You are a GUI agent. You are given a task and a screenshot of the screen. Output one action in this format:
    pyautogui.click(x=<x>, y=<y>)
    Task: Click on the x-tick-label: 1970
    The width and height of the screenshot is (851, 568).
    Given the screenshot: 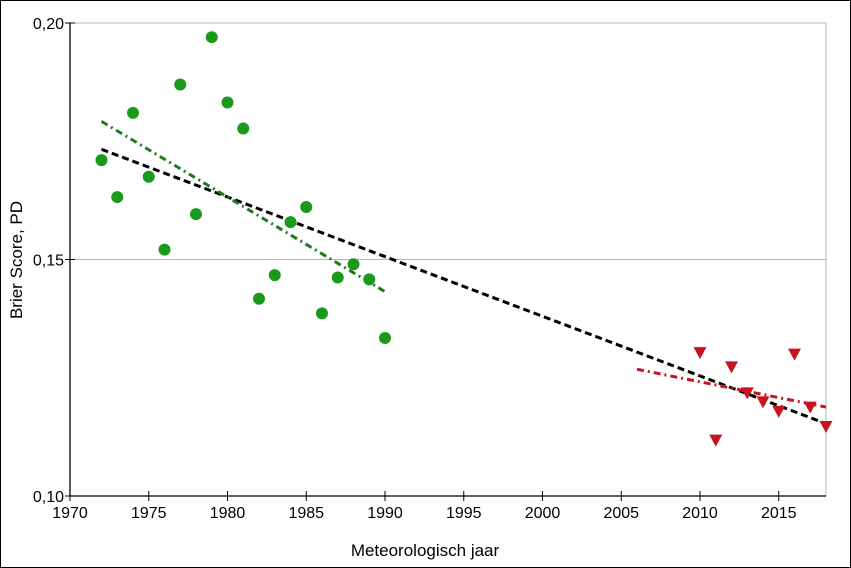 What is the action you would take?
    pyautogui.click(x=70, y=513)
    